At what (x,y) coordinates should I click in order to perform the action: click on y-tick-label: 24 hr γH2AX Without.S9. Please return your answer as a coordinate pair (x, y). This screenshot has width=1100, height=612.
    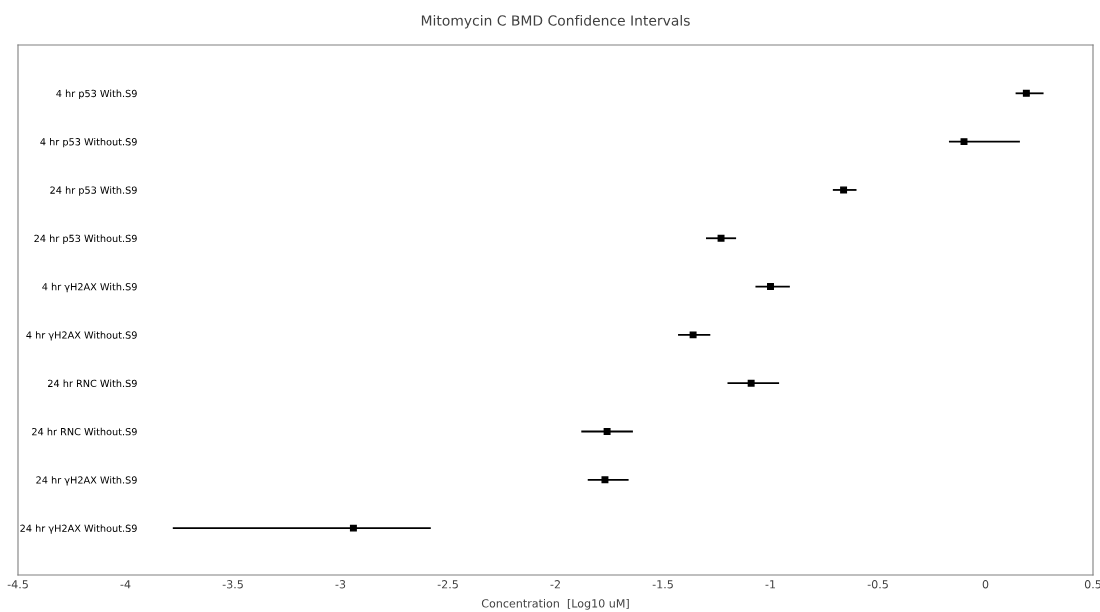
    Looking at the image, I should click on (78, 529).